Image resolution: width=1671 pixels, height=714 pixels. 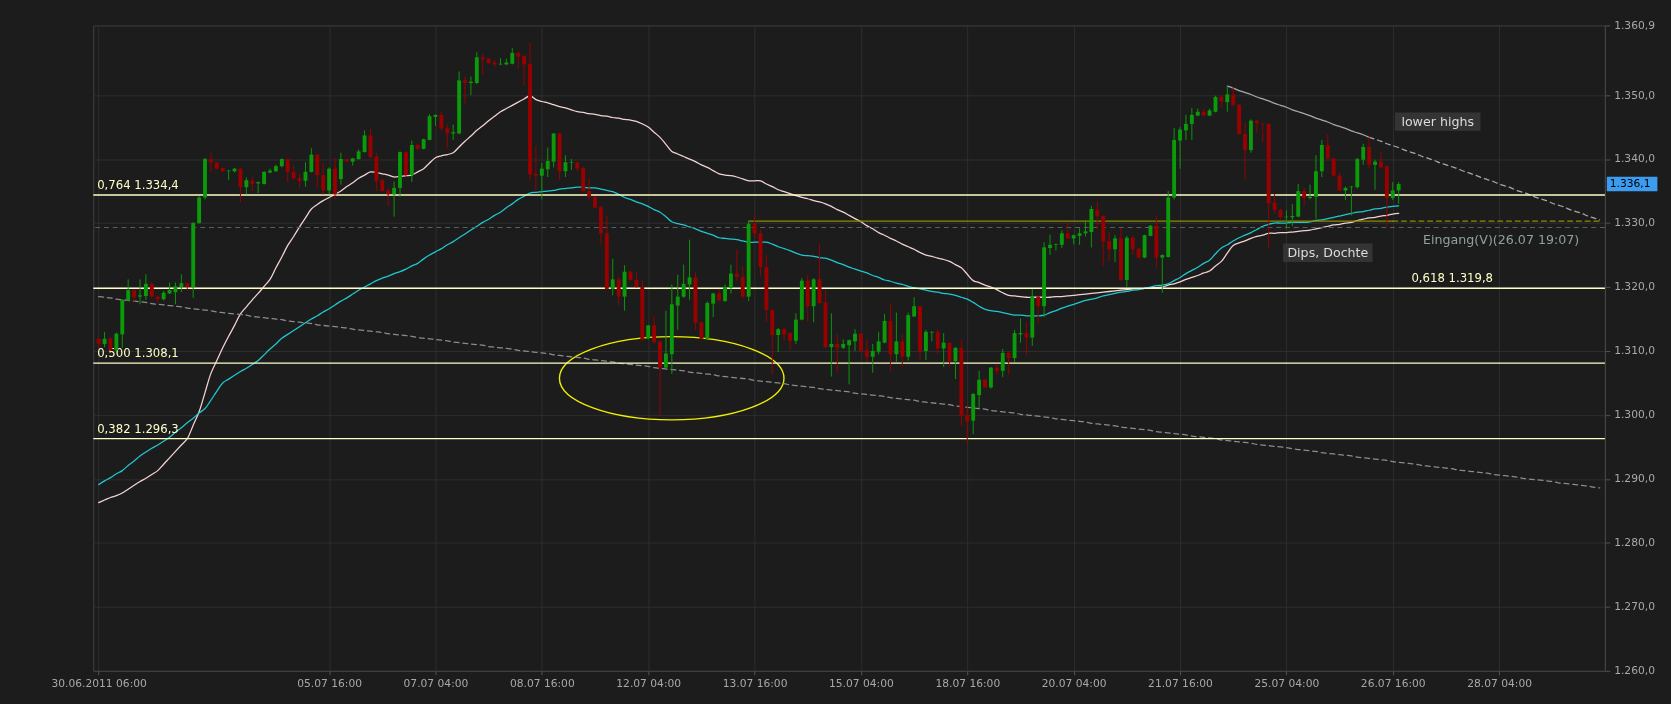 What do you see at coordinates (138, 428) in the screenshot?
I see `ref-line-label: 0,382 1.296,3` at bounding box center [138, 428].